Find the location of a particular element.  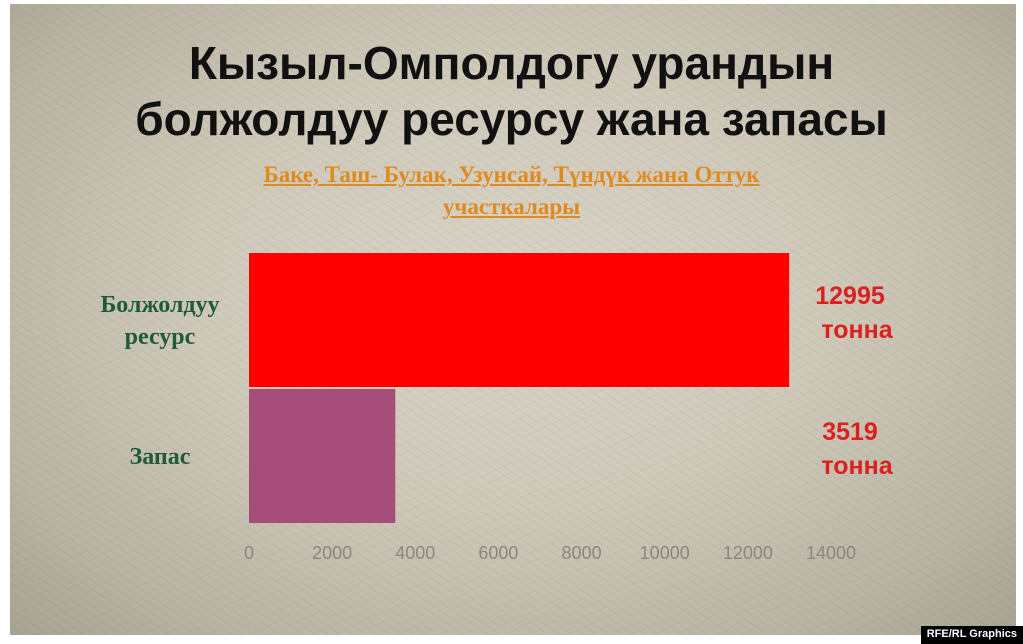

category-label-1-line-0: Запас is located at coordinates (160, 457).